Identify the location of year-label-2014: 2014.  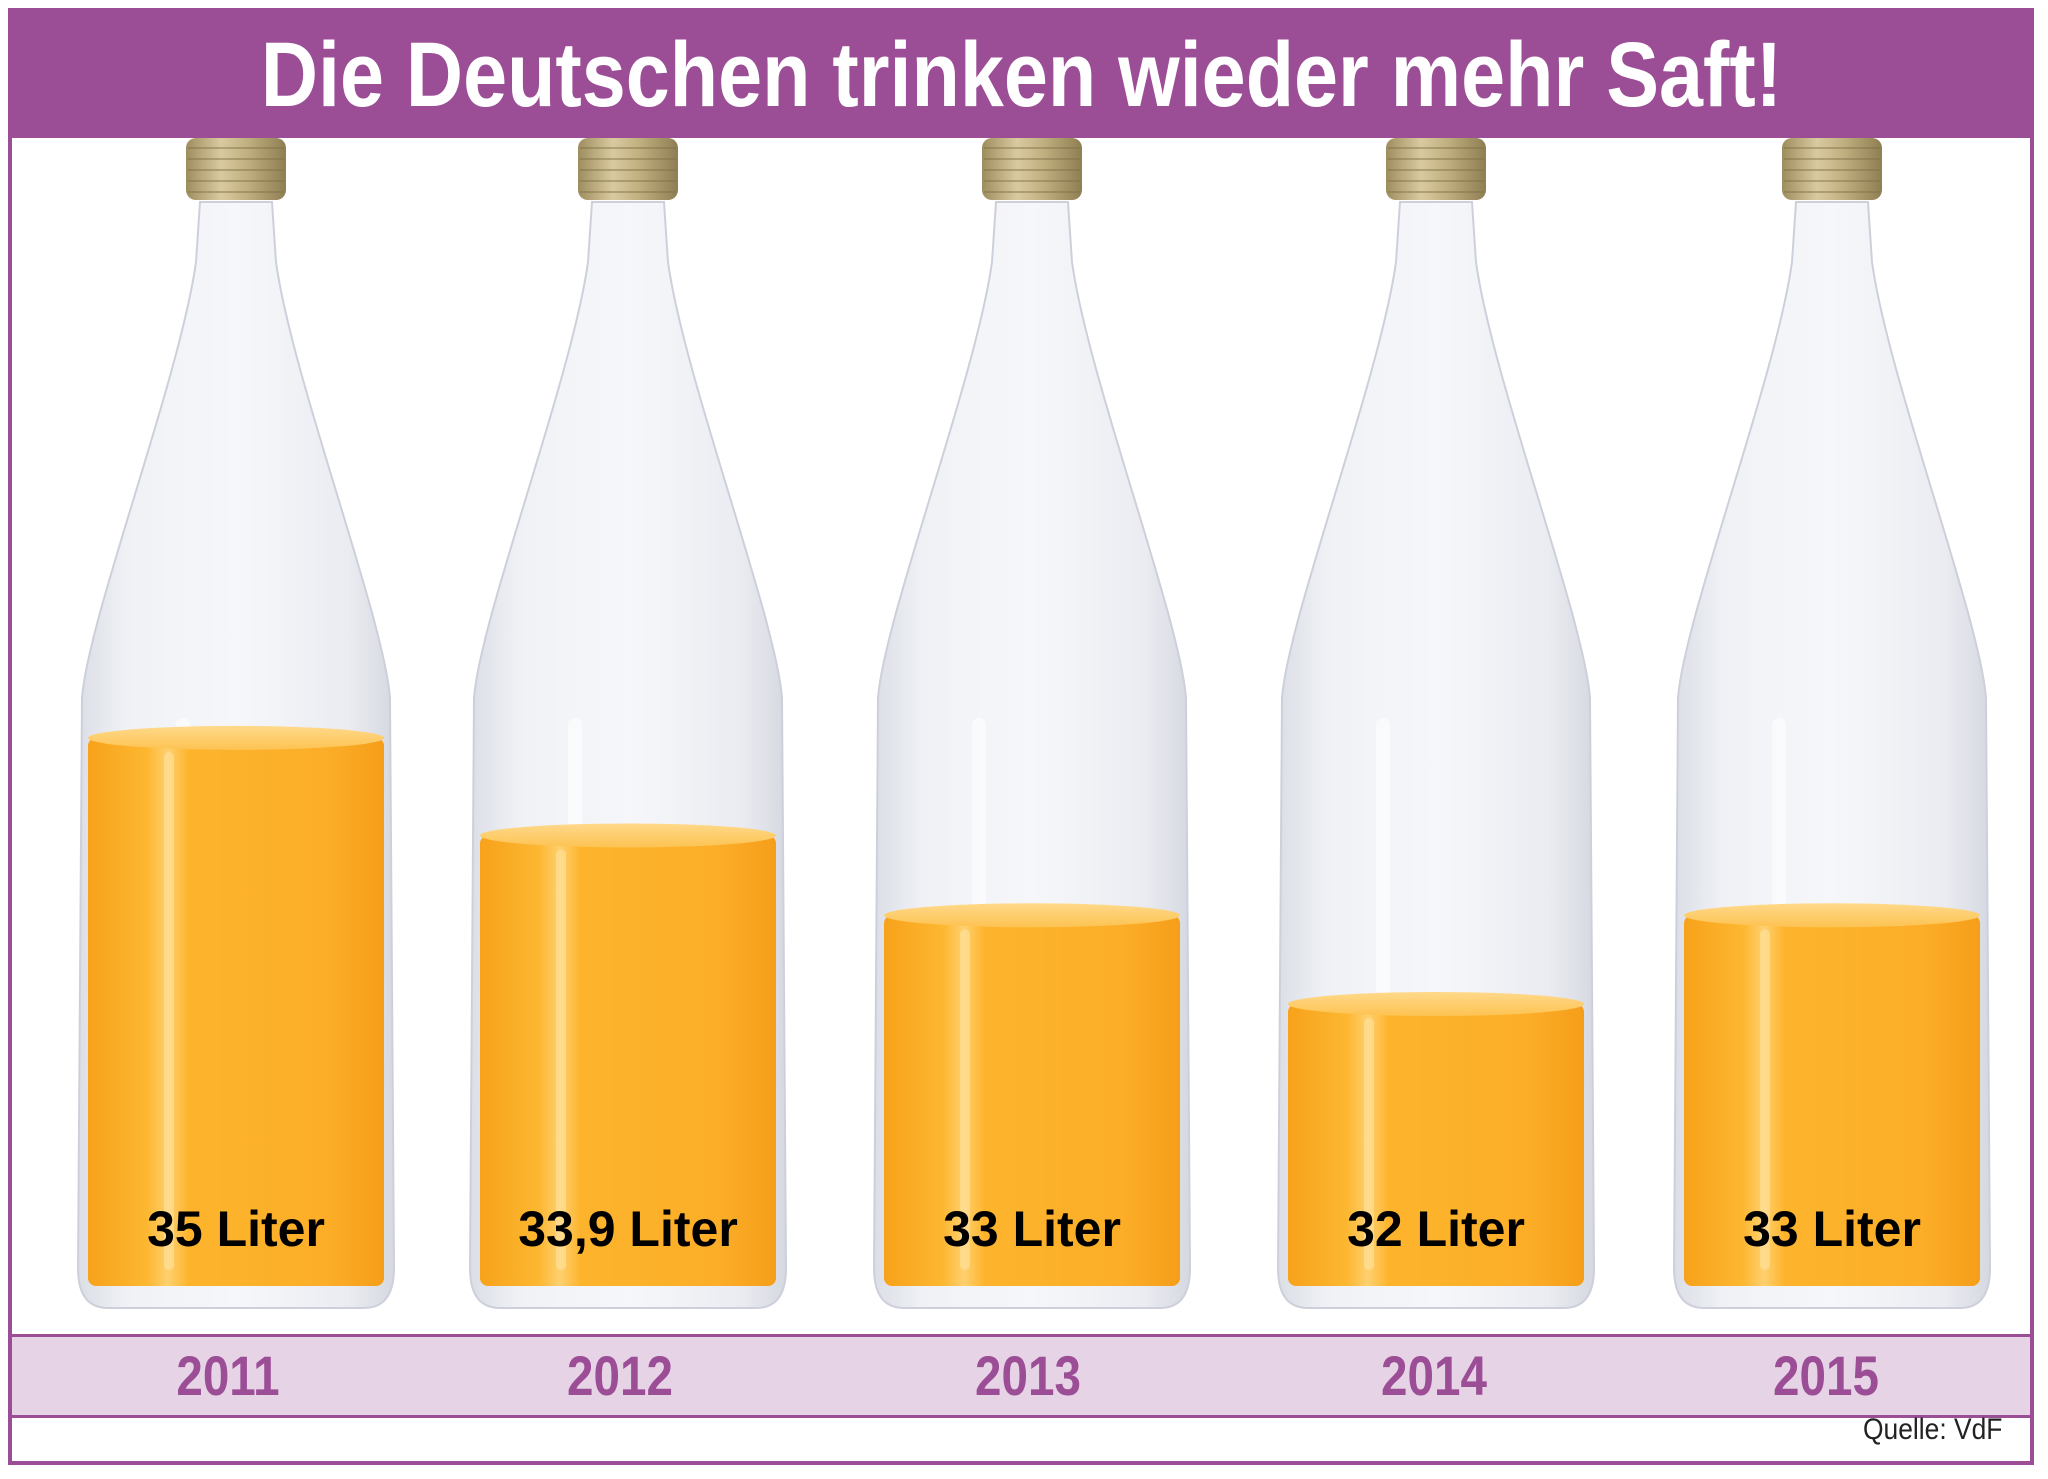
(1434, 1375).